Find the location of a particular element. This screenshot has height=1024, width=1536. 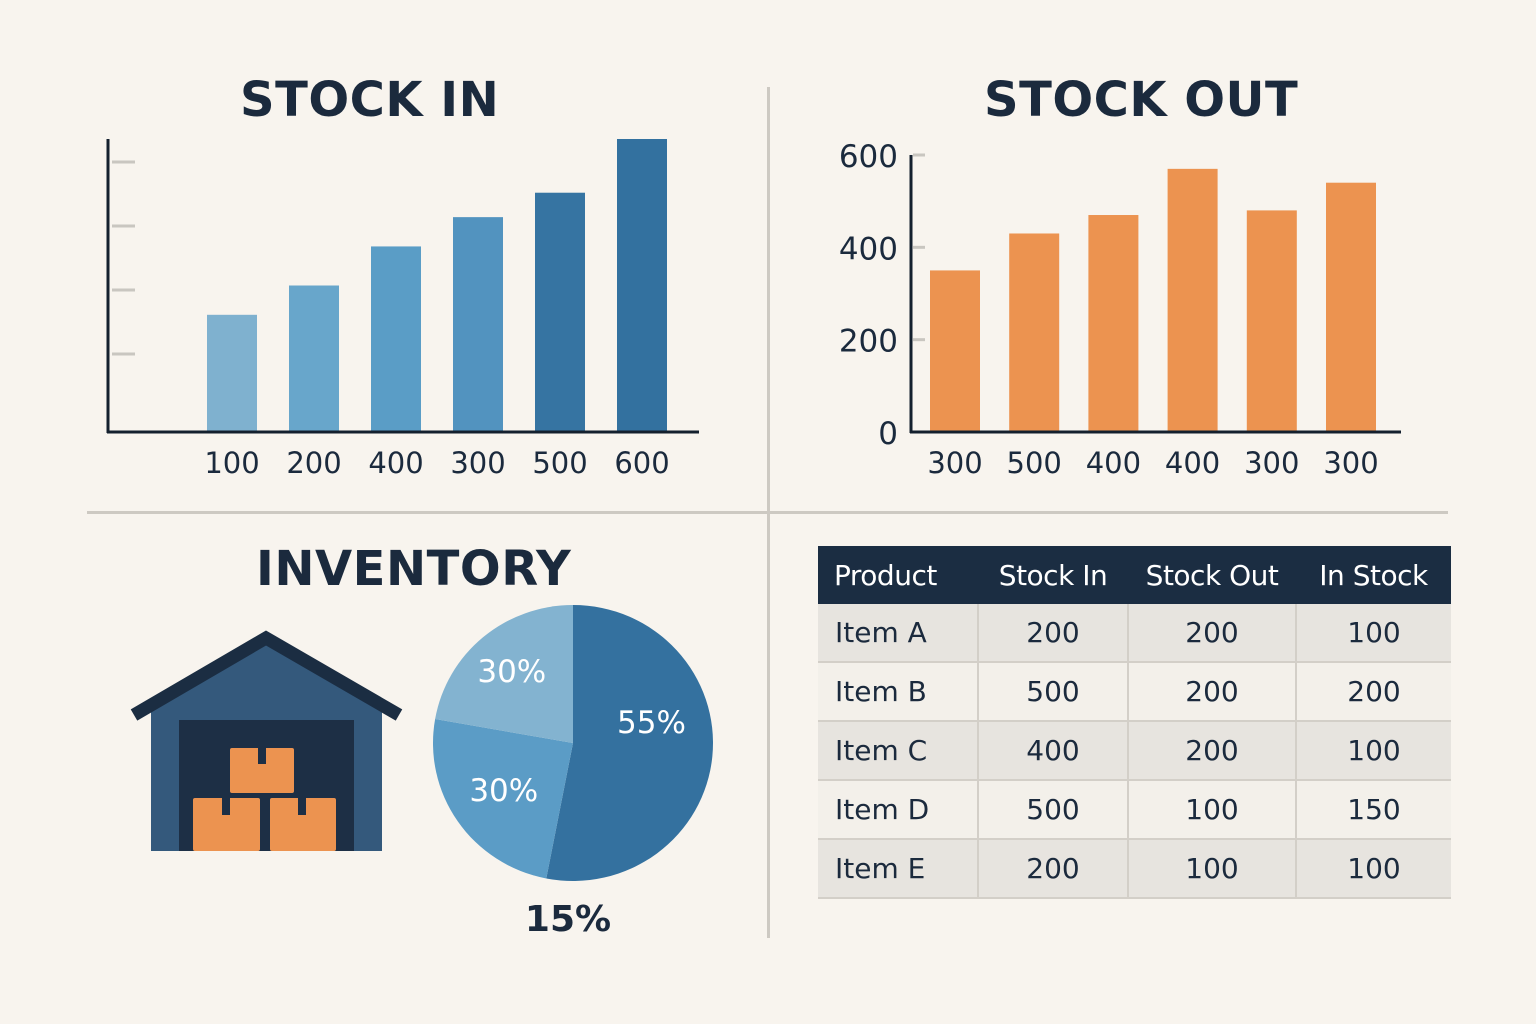

stock-out-title: STOCK OUT is located at coordinates (1141, 100).